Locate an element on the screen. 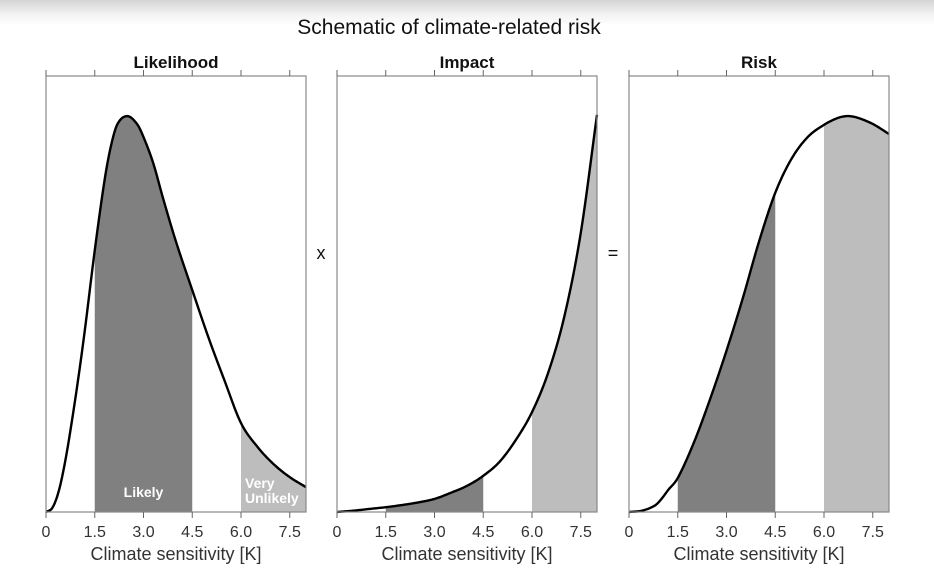 This screenshot has width=934, height=587. panel-title: Likelihood is located at coordinates (176, 62).